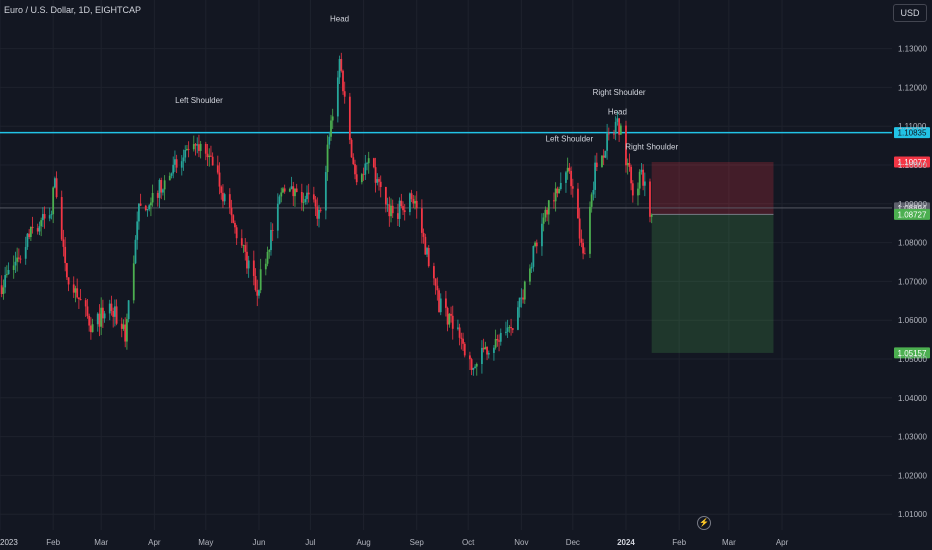 The width and height of the screenshot is (932, 550). Describe the element at coordinates (521, 542) in the screenshot. I see `x-tick-label: Nov` at that location.